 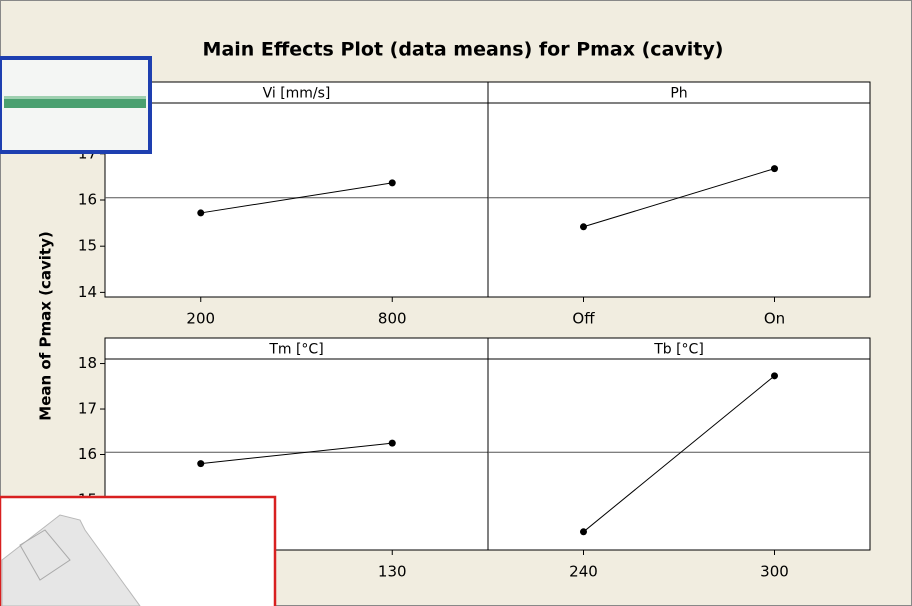 What do you see at coordinates (295, 350) in the screenshot?
I see `panel-title: Tm [°C]` at bounding box center [295, 350].